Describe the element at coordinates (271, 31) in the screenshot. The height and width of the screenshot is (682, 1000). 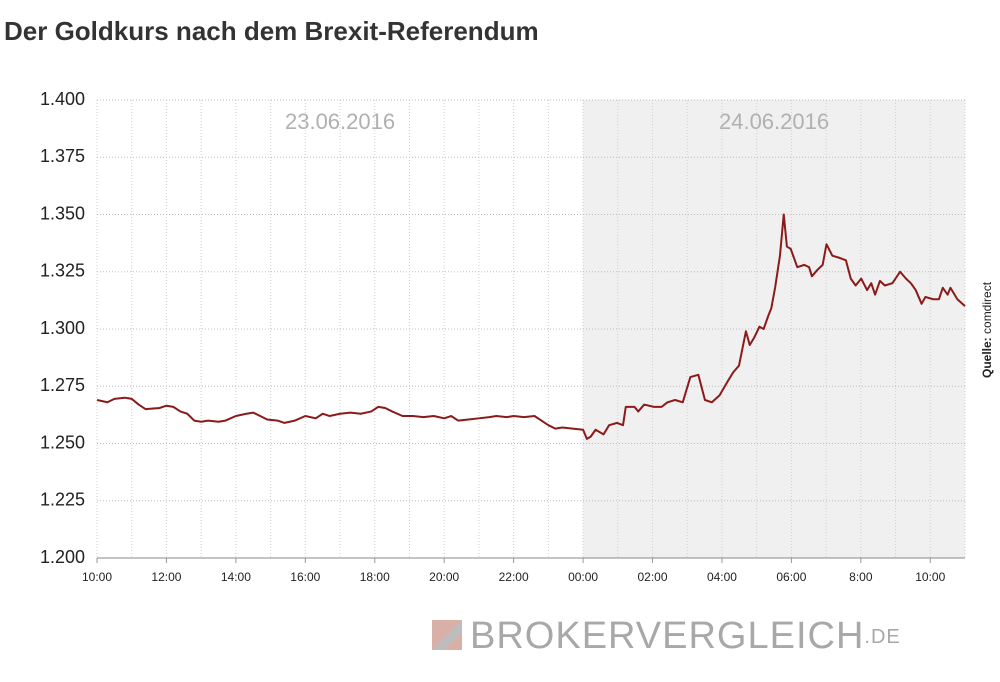
I see `chart-title: Der Goldkurs nach dem Brexit-Referendum` at that location.